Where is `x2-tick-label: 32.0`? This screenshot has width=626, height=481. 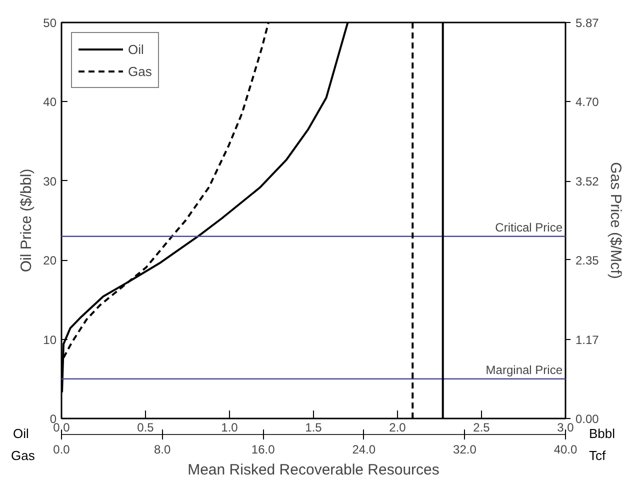 x2-tick-label: 32.0 is located at coordinates (465, 449).